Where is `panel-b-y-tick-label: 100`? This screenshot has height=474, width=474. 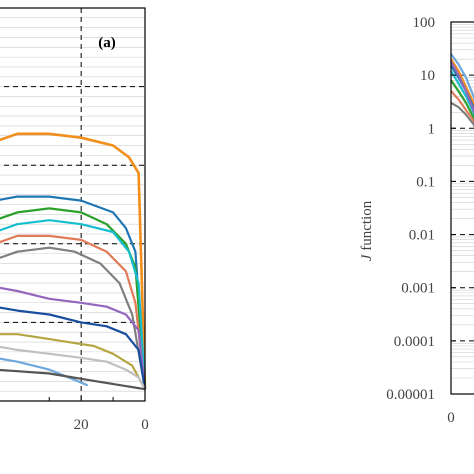
panel-b-y-tick-label: 100 is located at coordinates (424, 23).